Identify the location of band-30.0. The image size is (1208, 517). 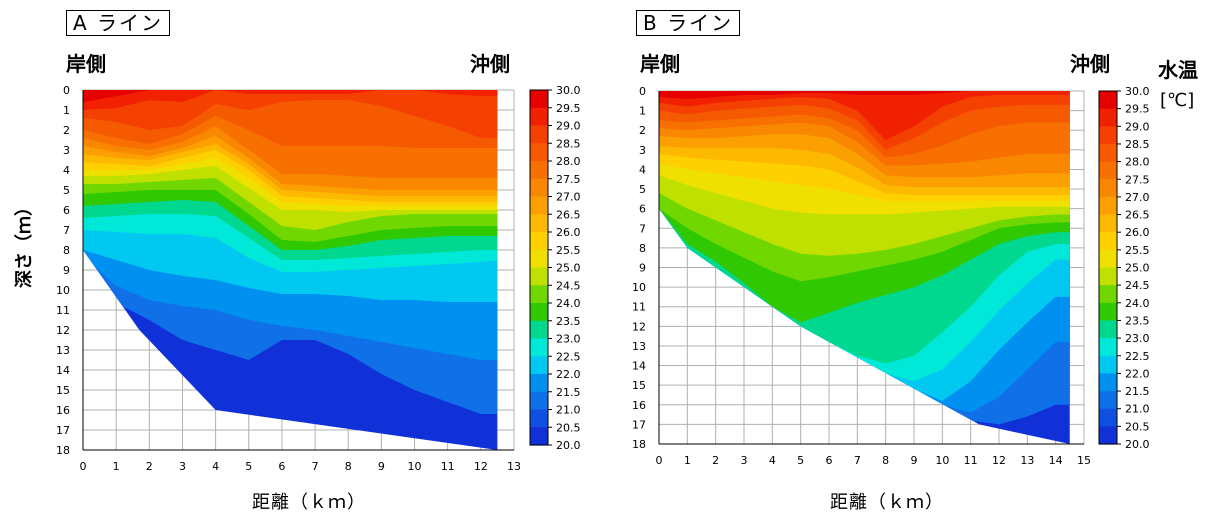
(290, 96).